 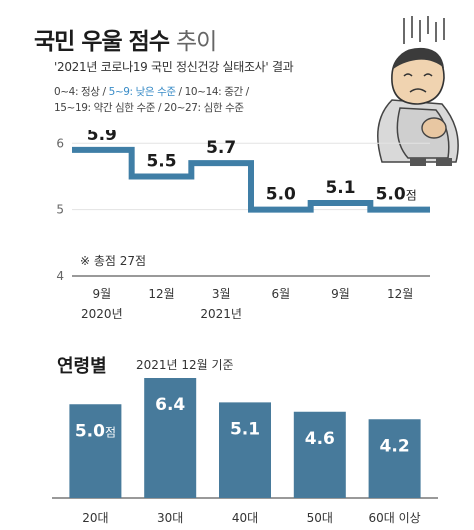 I want to click on page-title: 국민 우울 점수 추이, so click(x=125, y=39).